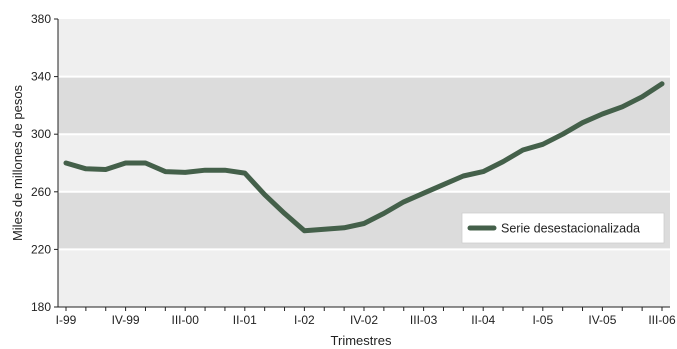  Describe the element at coordinates (41, 249) in the screenshot. I see `y-tick-label: 220` at that location.